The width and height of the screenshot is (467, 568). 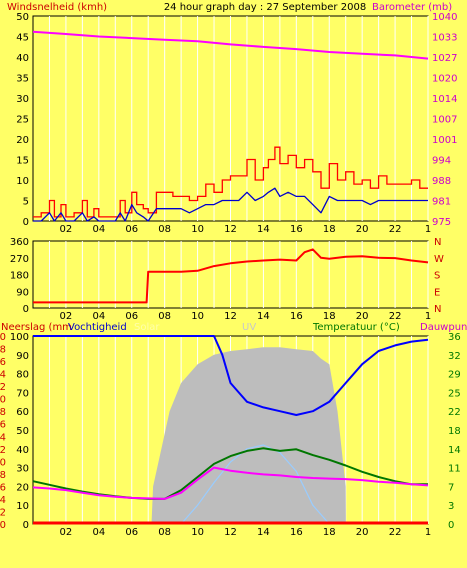 I want to click on barometer-tick-label: 1001, so click(x=444, y=140).